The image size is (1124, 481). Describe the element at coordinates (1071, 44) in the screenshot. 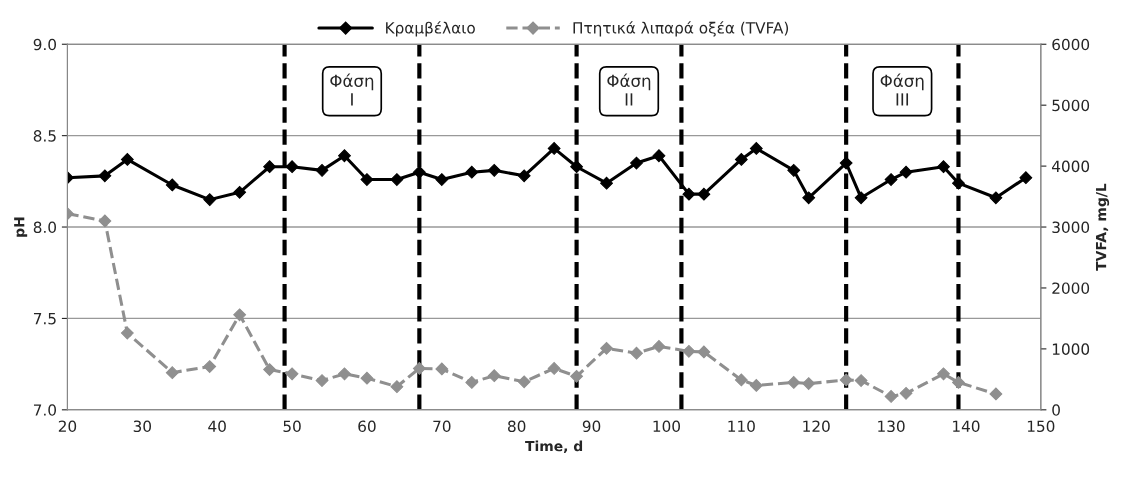

I see `y2-tick-label: 6000` at that location.